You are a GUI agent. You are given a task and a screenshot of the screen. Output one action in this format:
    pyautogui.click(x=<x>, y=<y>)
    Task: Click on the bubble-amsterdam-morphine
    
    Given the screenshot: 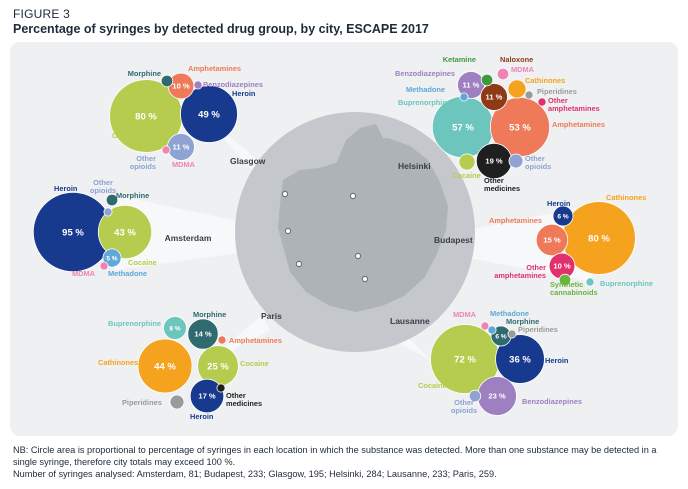 What is the action you would take?
    pyautogui.click(x=112, y=200)
    